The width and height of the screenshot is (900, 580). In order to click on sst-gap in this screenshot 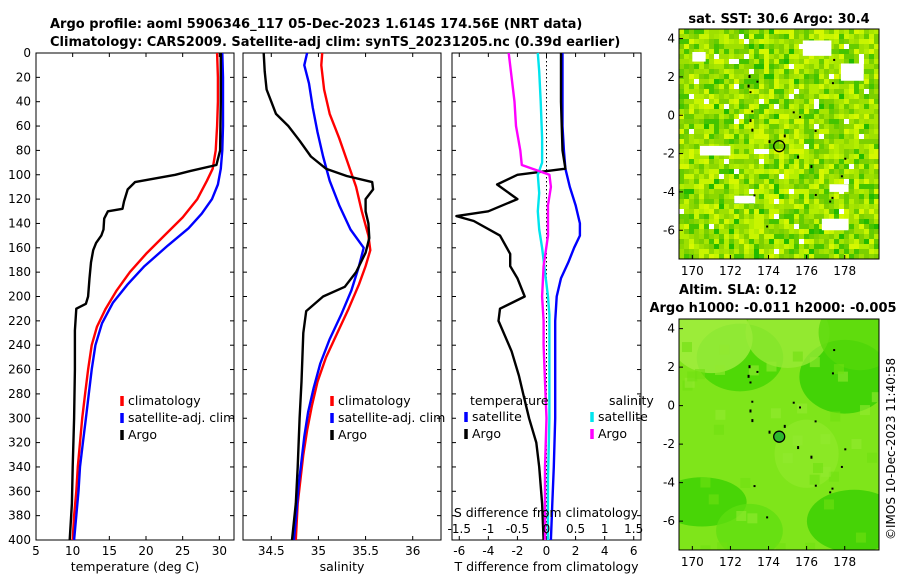, I will do `click(699, 57)`.